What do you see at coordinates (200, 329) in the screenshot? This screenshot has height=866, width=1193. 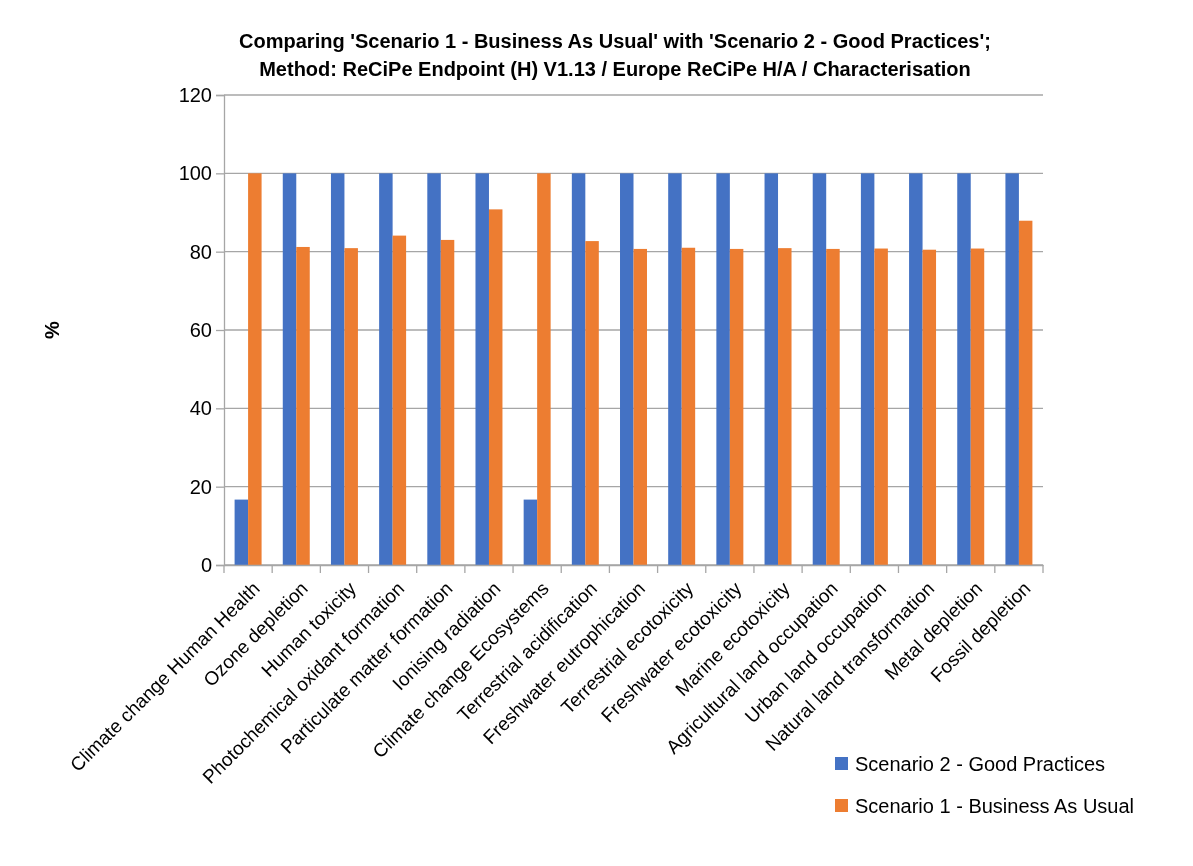 I see `y-tick-label: 60` at bounding box center [200, 329].